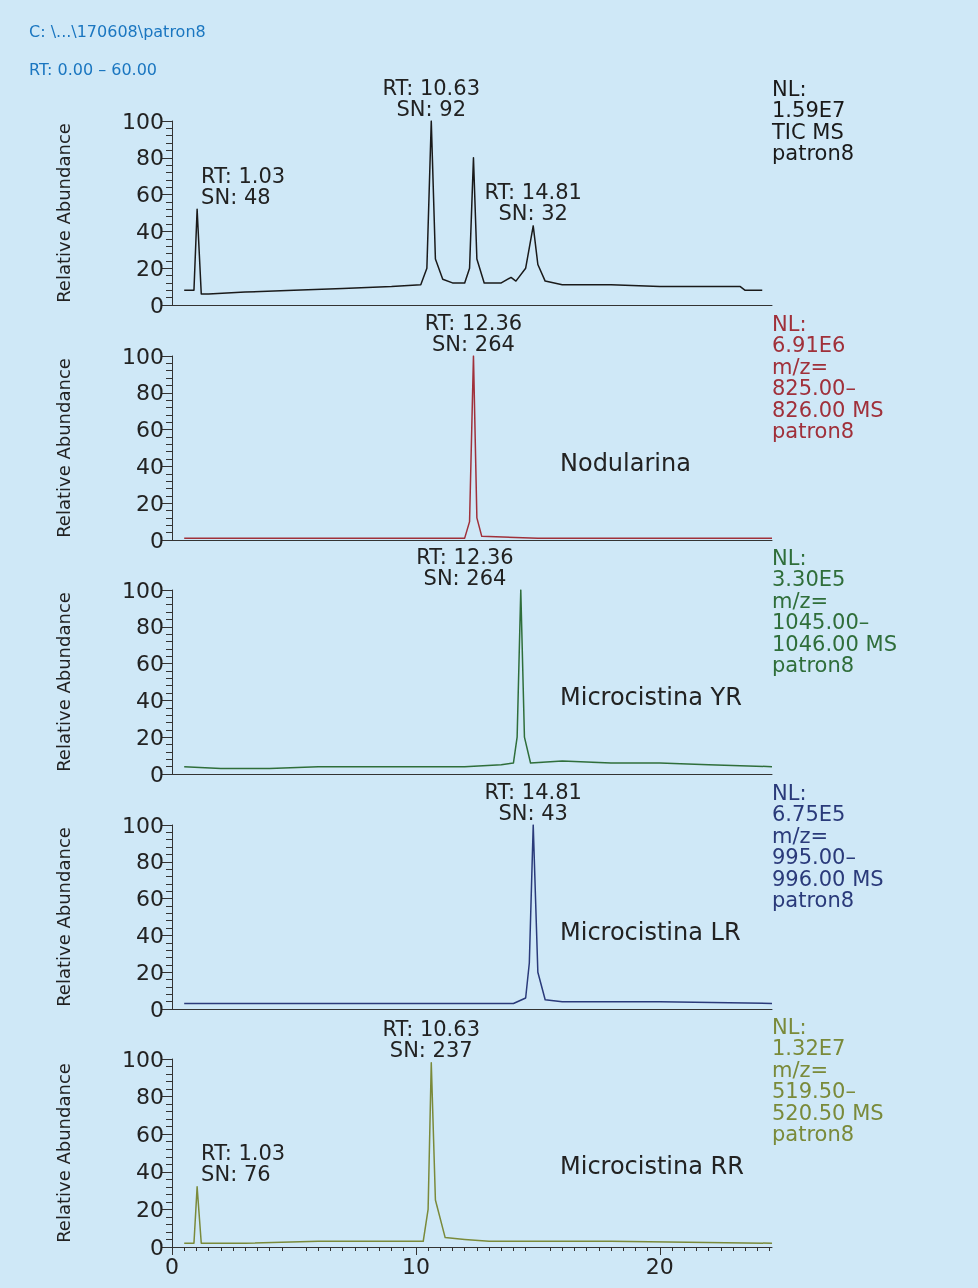 The height and width of the screenshot is (1288, 978). Describe the element at coordinates (93, 69) in the screenshot. I see `chart-subtitle: RT: 0.00 – 60.00` at that location.